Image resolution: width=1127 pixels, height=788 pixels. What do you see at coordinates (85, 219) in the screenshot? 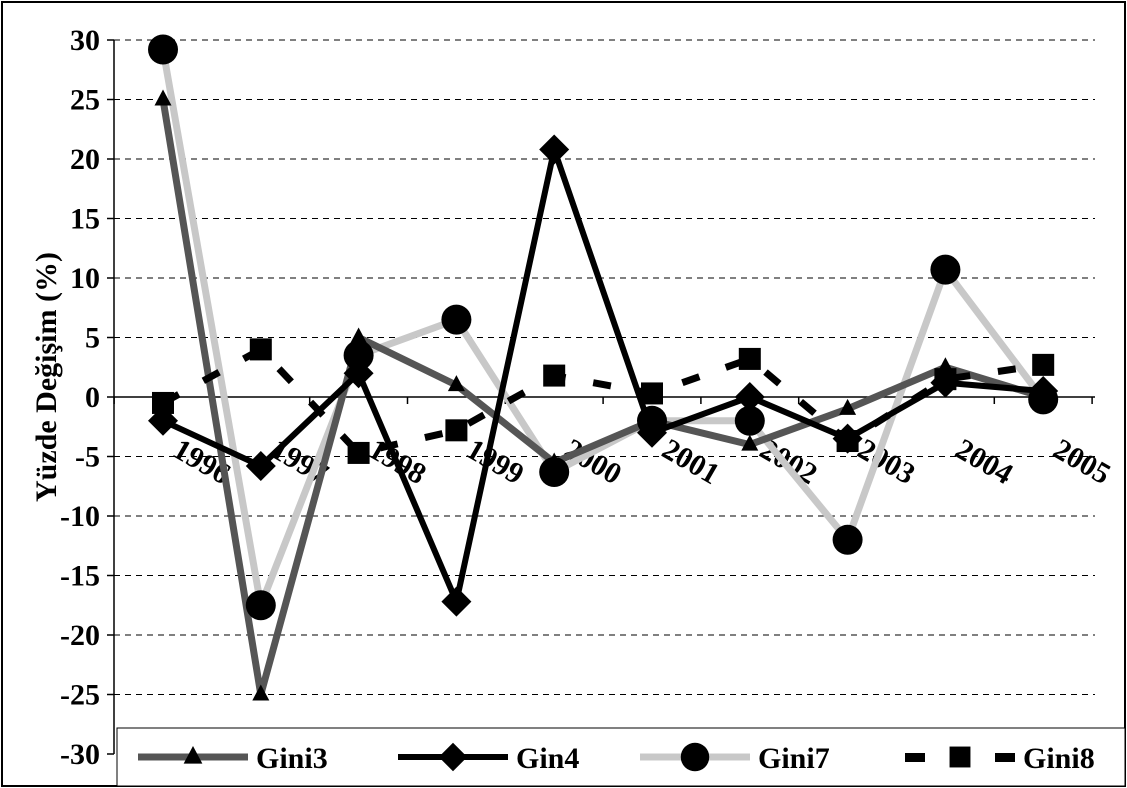
I see `y-tick-label: 15` at bounding box center [85, 219].